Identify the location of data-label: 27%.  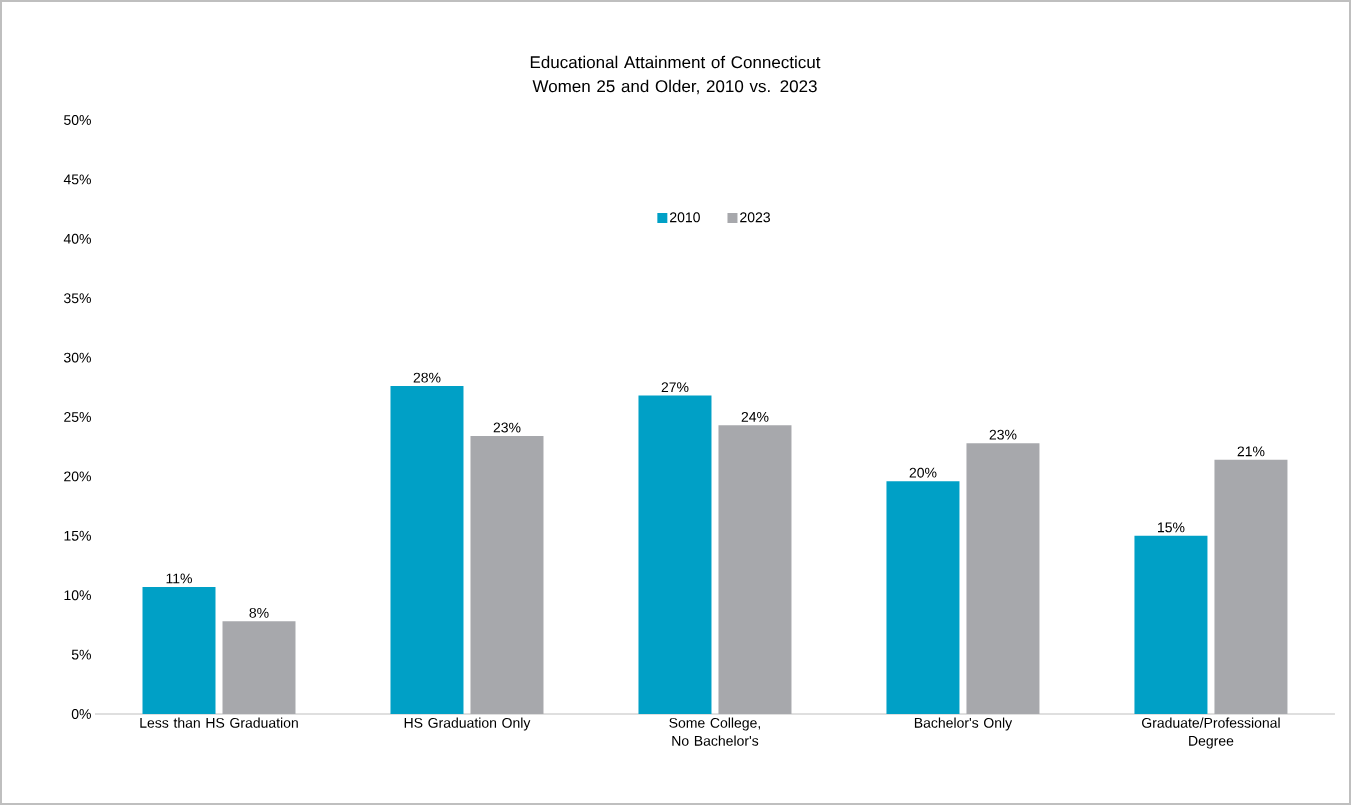
(675, 387).